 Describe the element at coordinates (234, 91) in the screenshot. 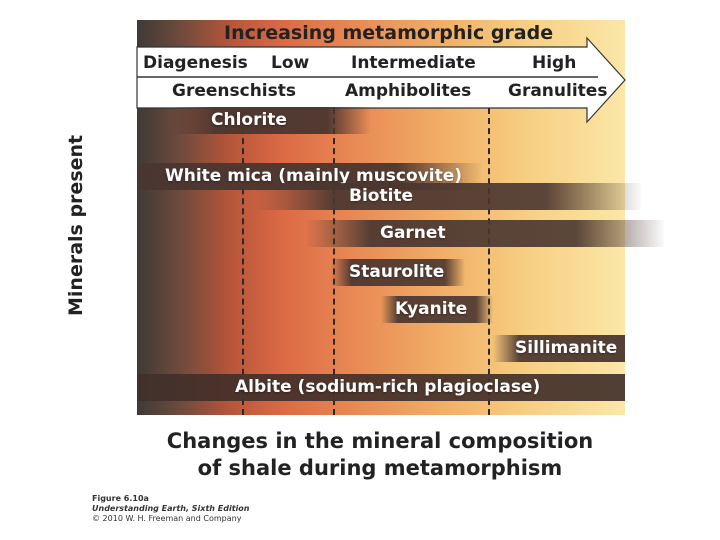

I see `facies-greenschists: Greenschists` at that location.